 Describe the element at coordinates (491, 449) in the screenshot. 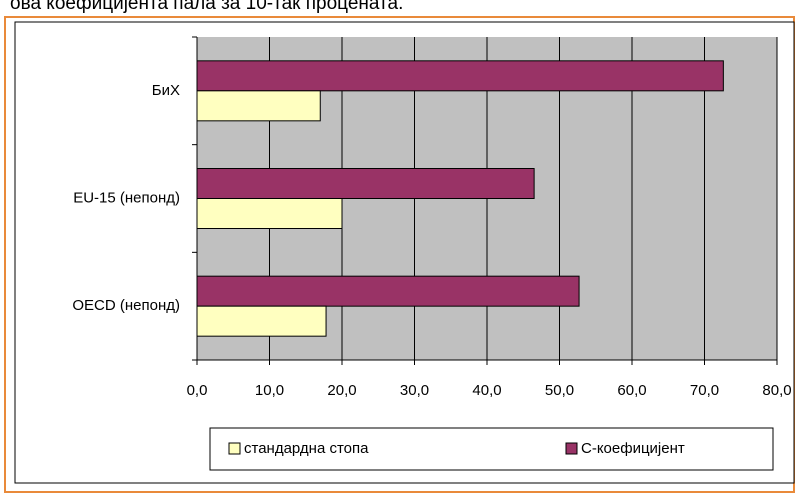

I see `legend` at that location.